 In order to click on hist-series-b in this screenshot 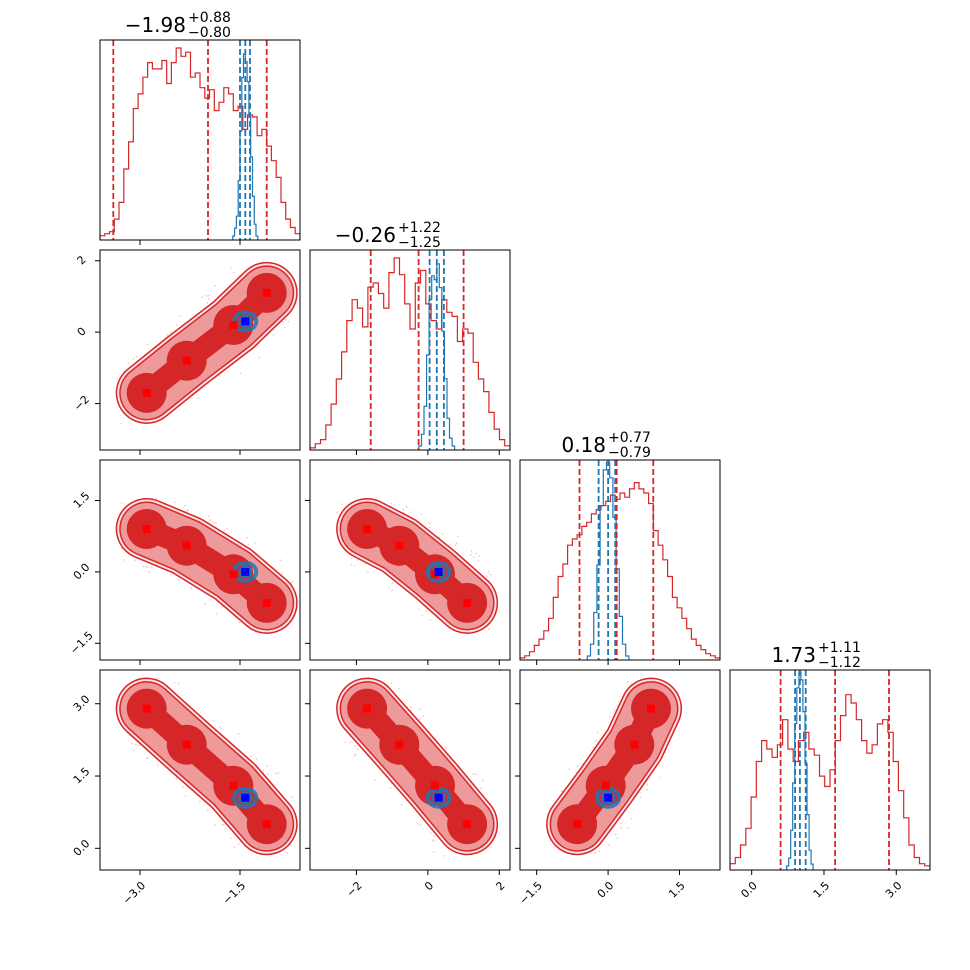, I will do `click(245, 146)`.